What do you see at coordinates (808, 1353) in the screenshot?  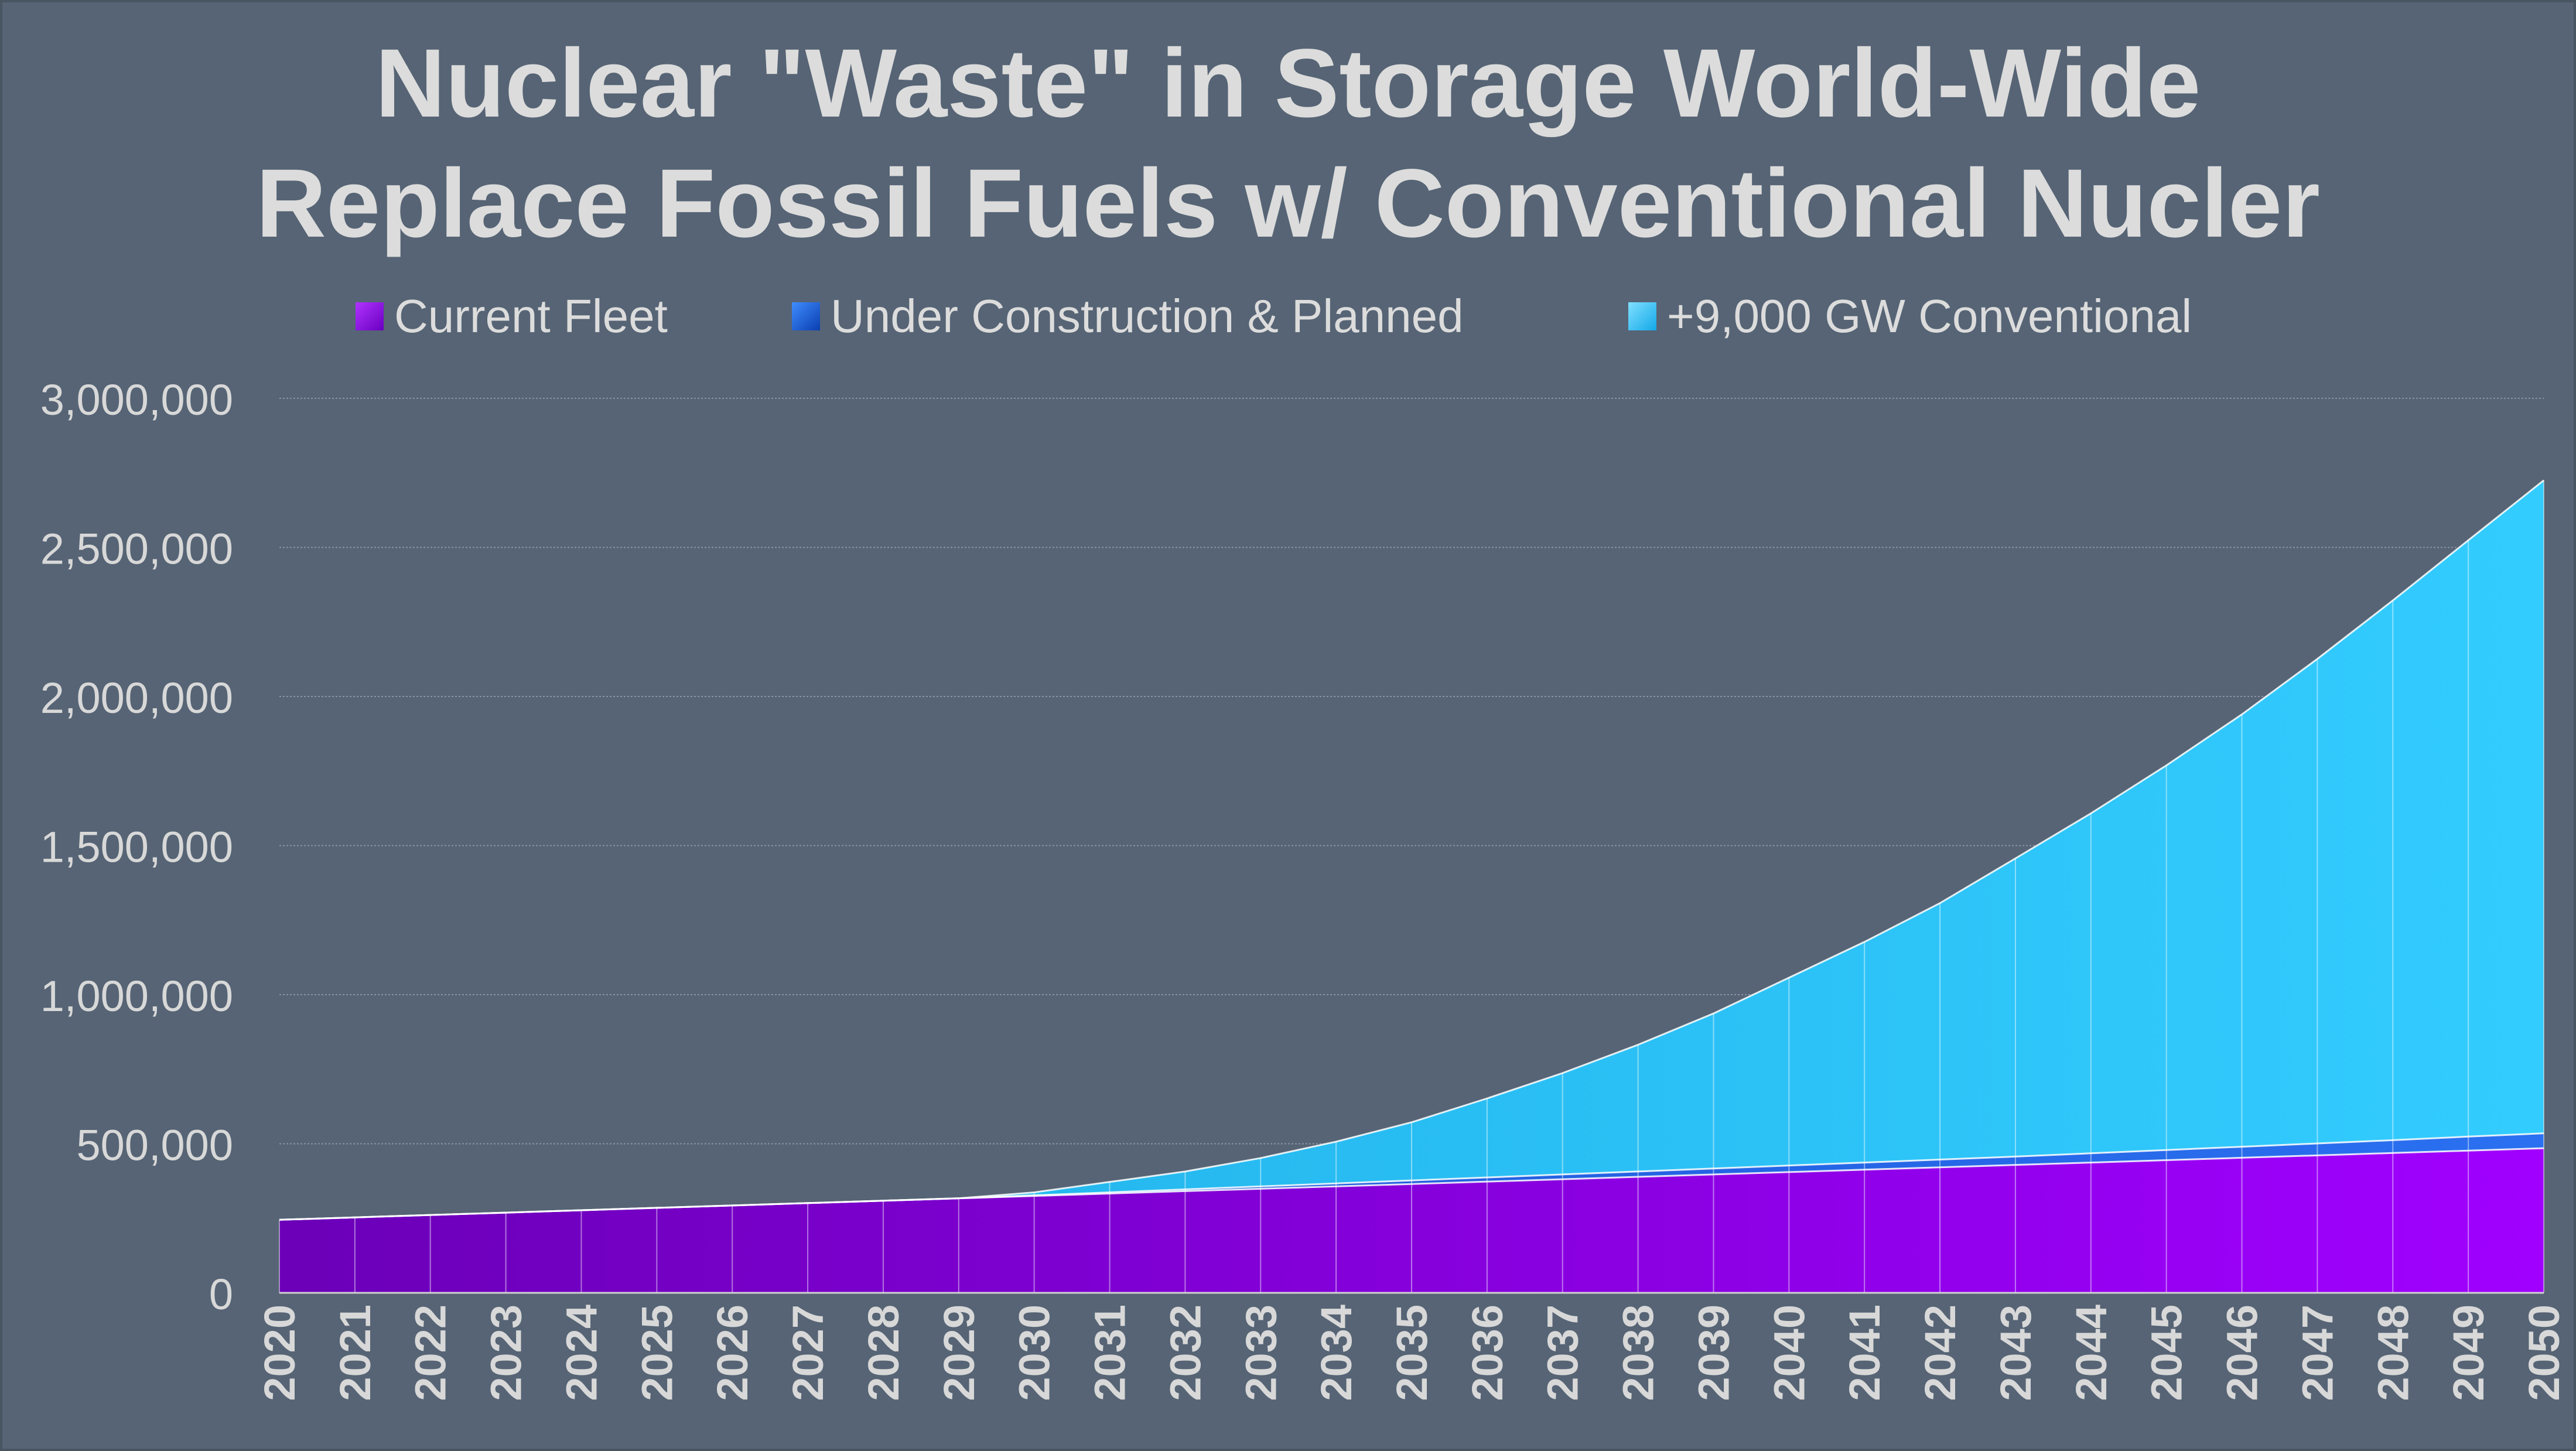 I see `x-tick-label: 2027` at bounding box center [808, 1353].